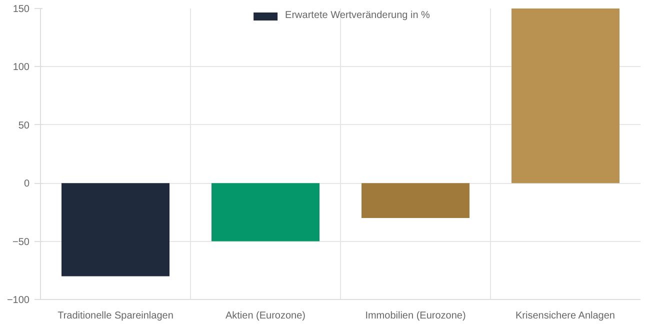 The width and height of the screenshot is (648, 324). I want to click on y-tick-label: 100, so click(21, 68).